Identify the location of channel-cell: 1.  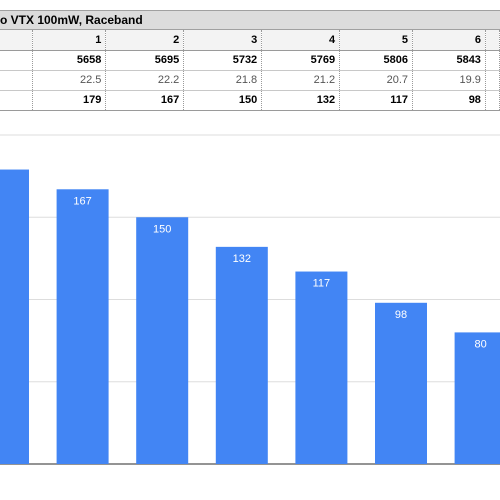
(69, 40).